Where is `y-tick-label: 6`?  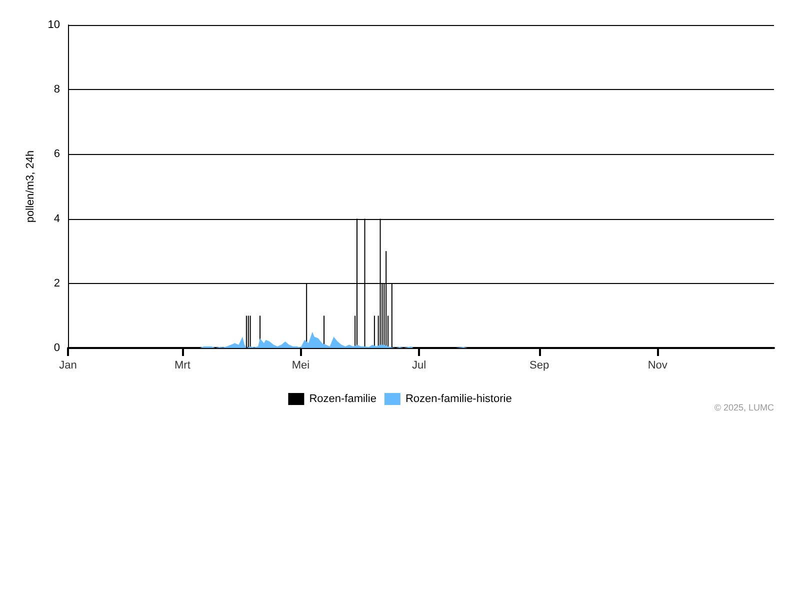 y-tick-label: 6 is located at coordinates (57, 154).